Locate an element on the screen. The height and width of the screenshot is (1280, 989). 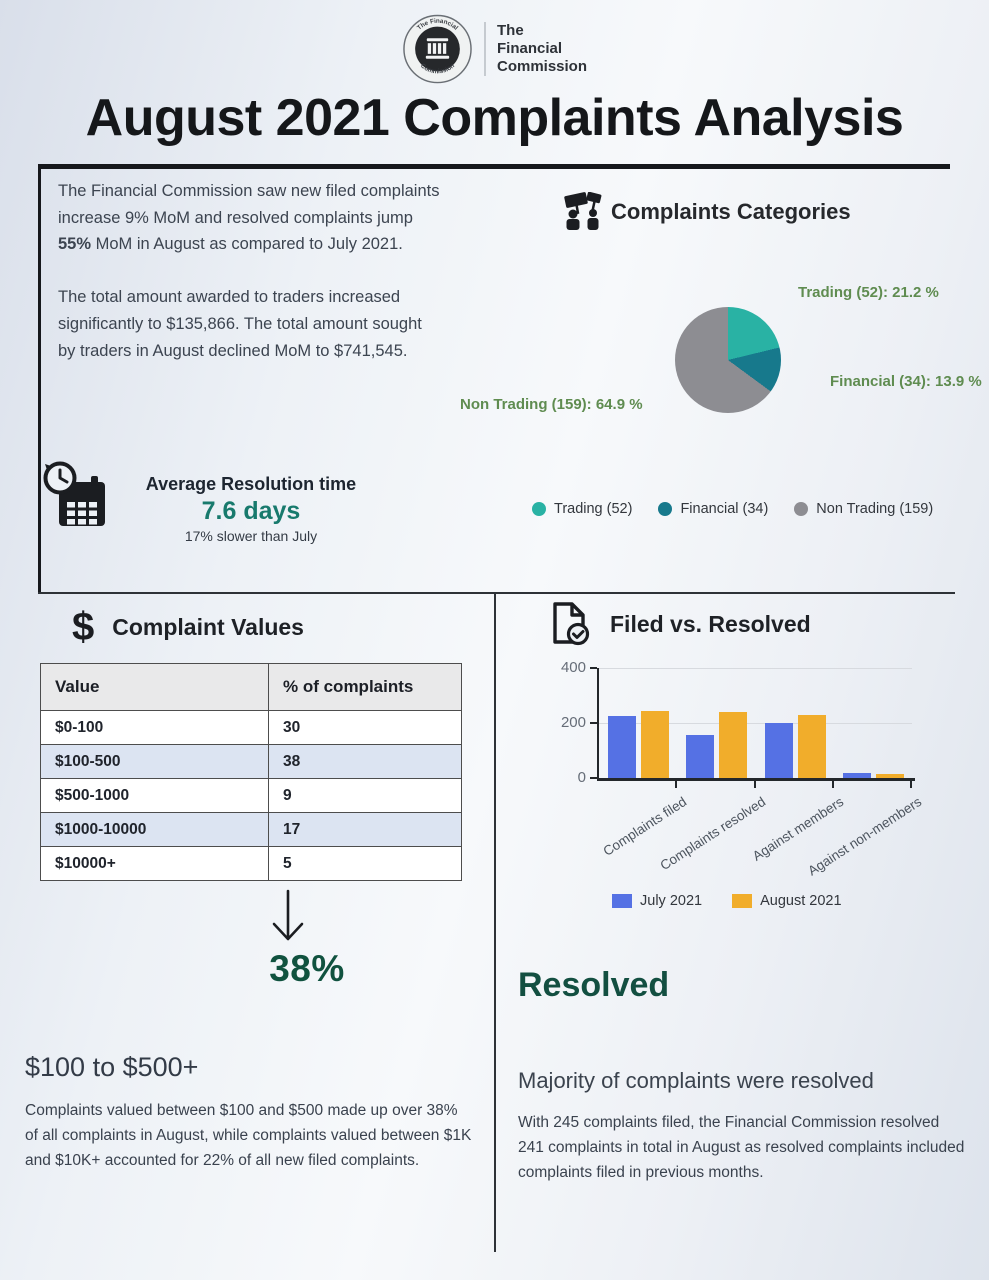
table-cell: $1000-10000 is located at coordinates (154, 829).